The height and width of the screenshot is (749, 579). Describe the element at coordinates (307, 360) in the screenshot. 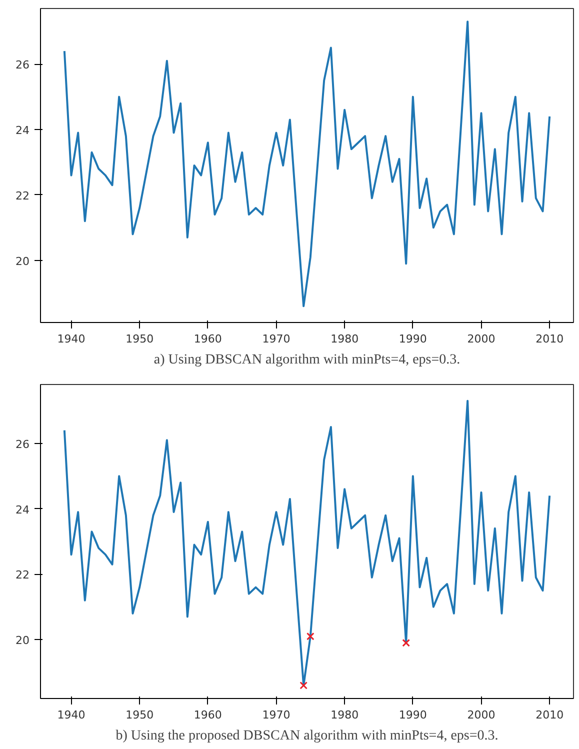

I see `text: a) Using DBSCAN algorithm with minPts=4, eps=0.3.` at that location.